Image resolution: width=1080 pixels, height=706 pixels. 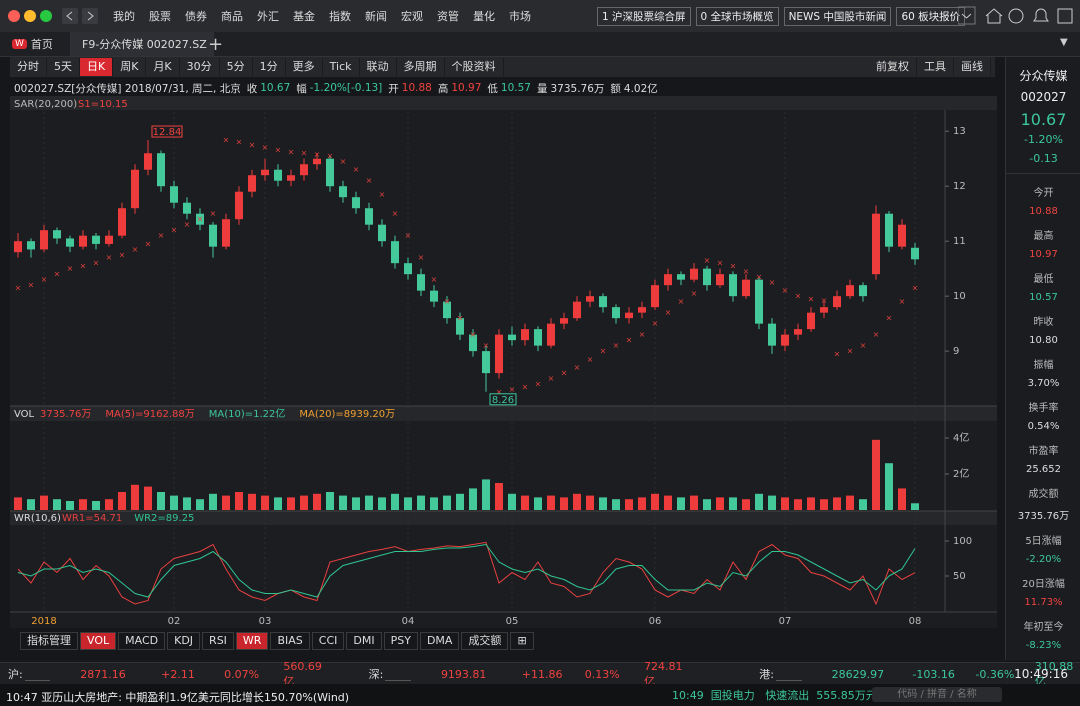 I want to click on chat-icon, so click(x=1016, y=16).